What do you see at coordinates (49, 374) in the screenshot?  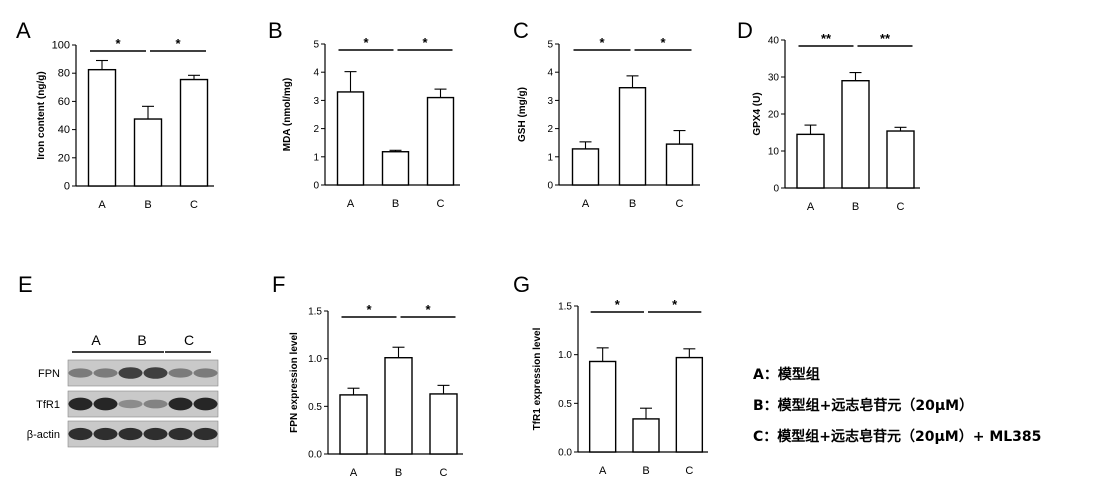 I see `blot-row-label: FPN` at bounding box center [49, 374].